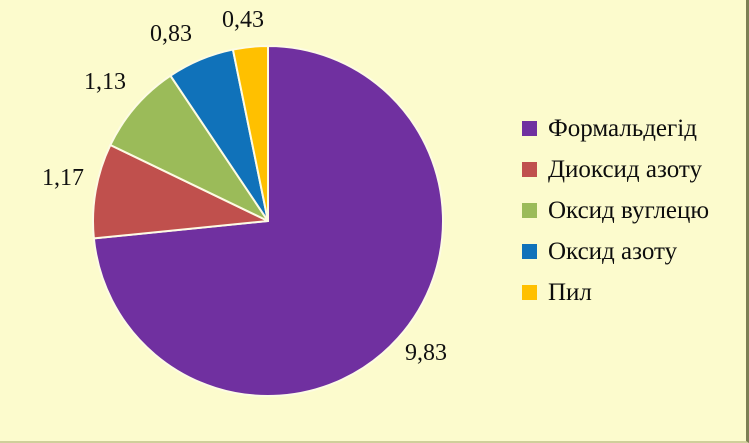 This screenshot has height=443, width=749. Describe the element at coordinates (570, 292) in the screenshot. I see `legend-item-label: Пил` at that location.